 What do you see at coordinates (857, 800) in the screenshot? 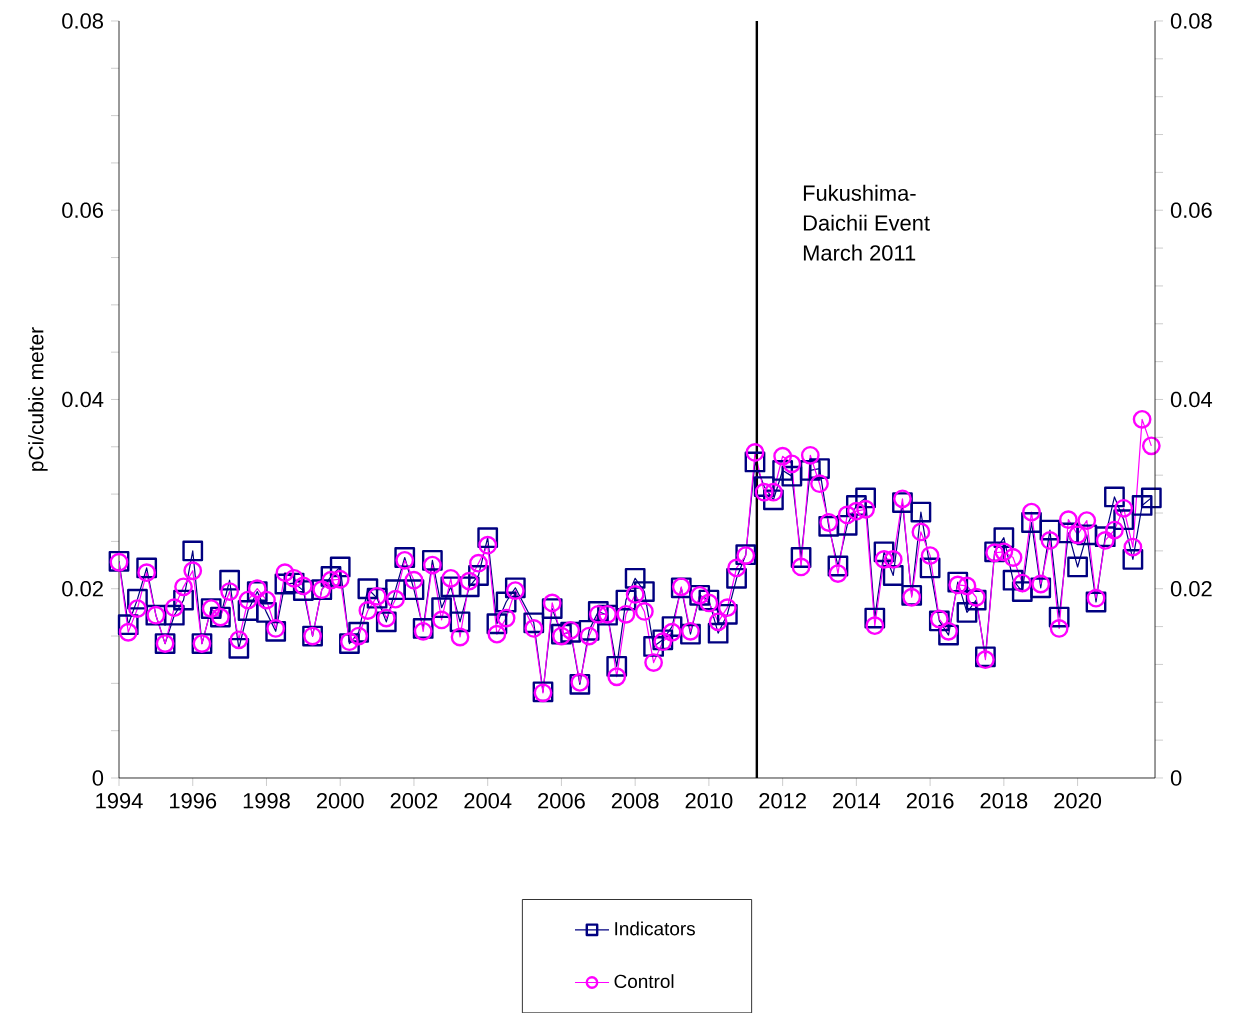
I see `x-tick-label: 2014` at bounding box center [857, 800].